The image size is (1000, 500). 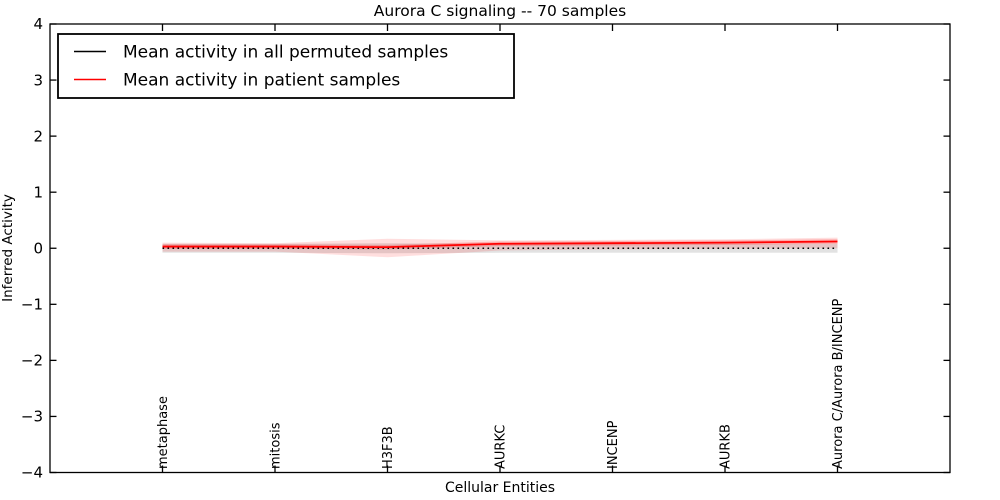 I want to click on y-tick-label: −2, so click(x=32, y=361).